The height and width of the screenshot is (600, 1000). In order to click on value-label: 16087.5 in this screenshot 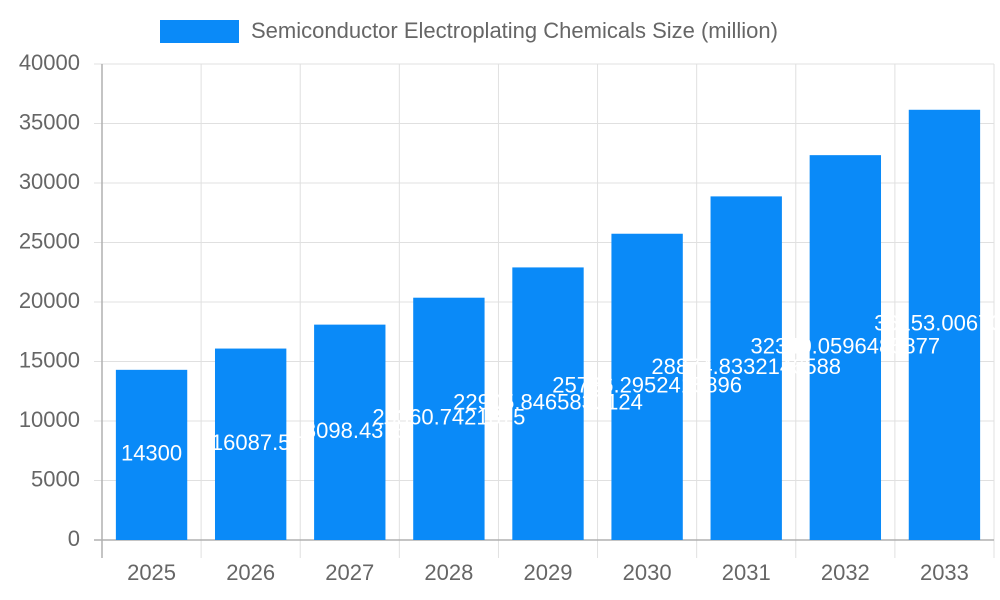, I will do `click(251, 442)`.